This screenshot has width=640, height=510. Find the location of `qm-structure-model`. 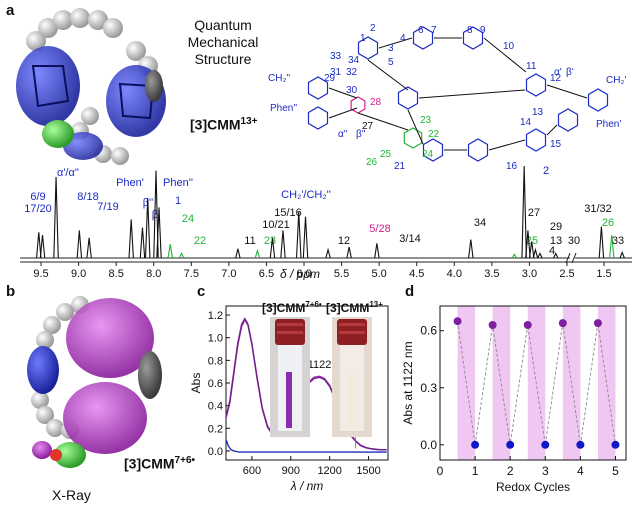

qm-structure-model is located at coordinates (91, 86).